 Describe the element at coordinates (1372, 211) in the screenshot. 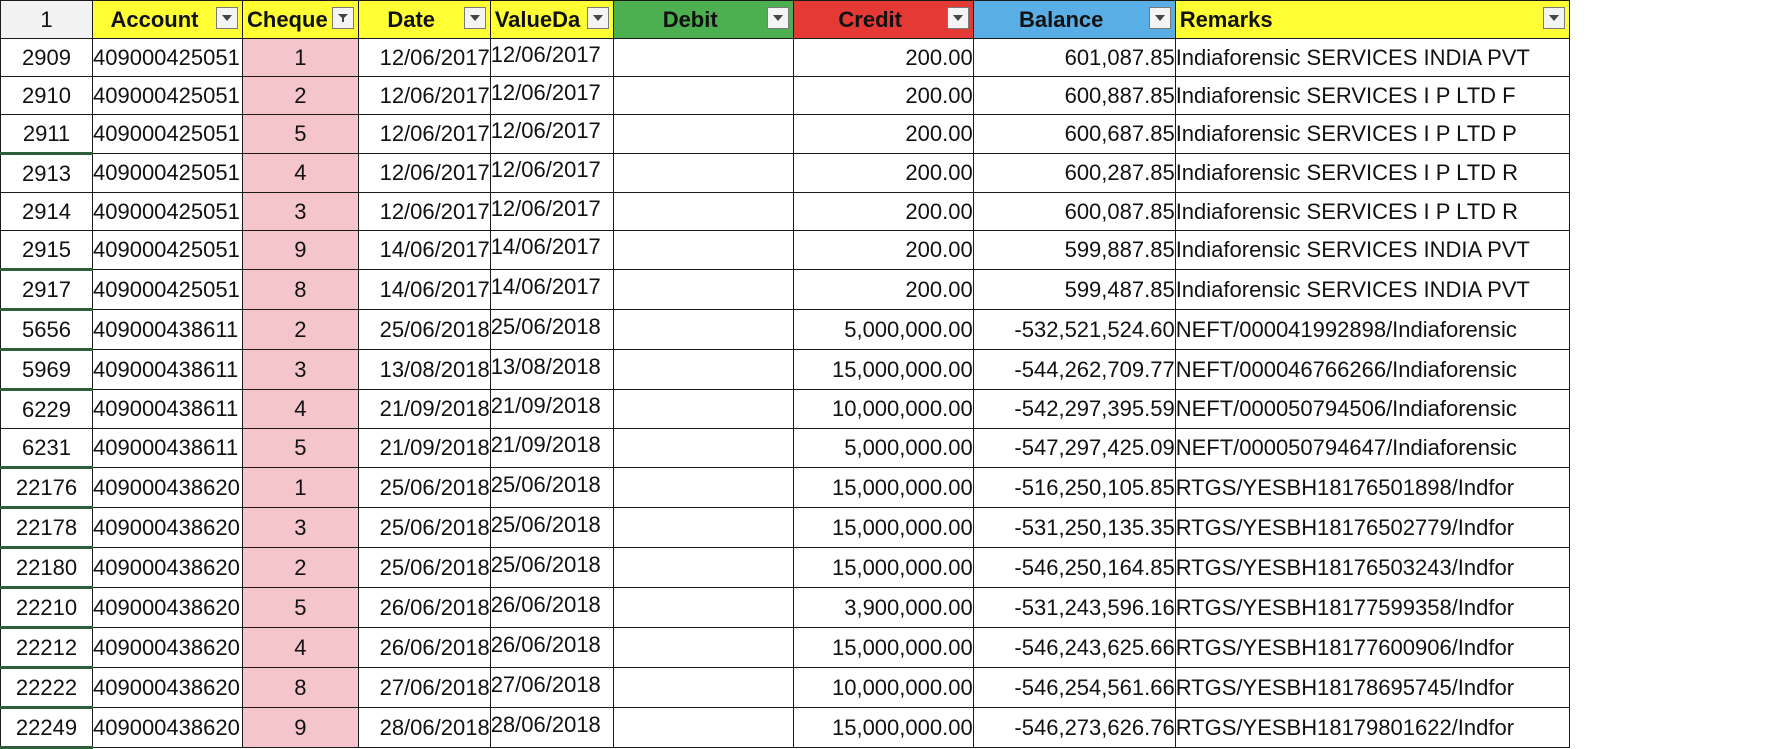

I see `remarks-cell: Indiaforensic SERVICES I P LTD R` at that location.